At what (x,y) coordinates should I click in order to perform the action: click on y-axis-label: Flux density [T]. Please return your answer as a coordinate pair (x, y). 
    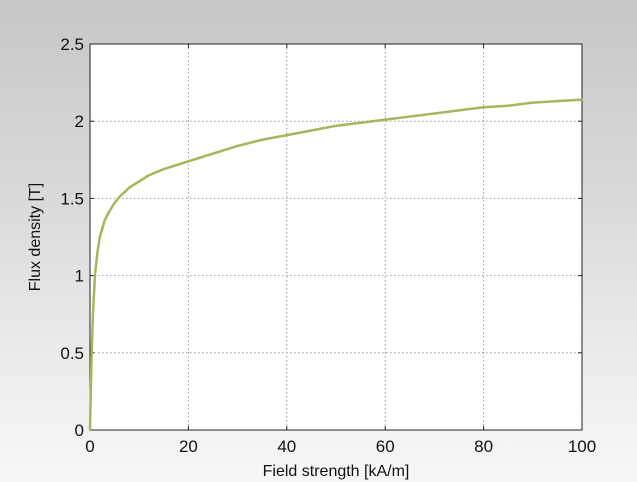
    Looking at the image, I should click on (35, 237).